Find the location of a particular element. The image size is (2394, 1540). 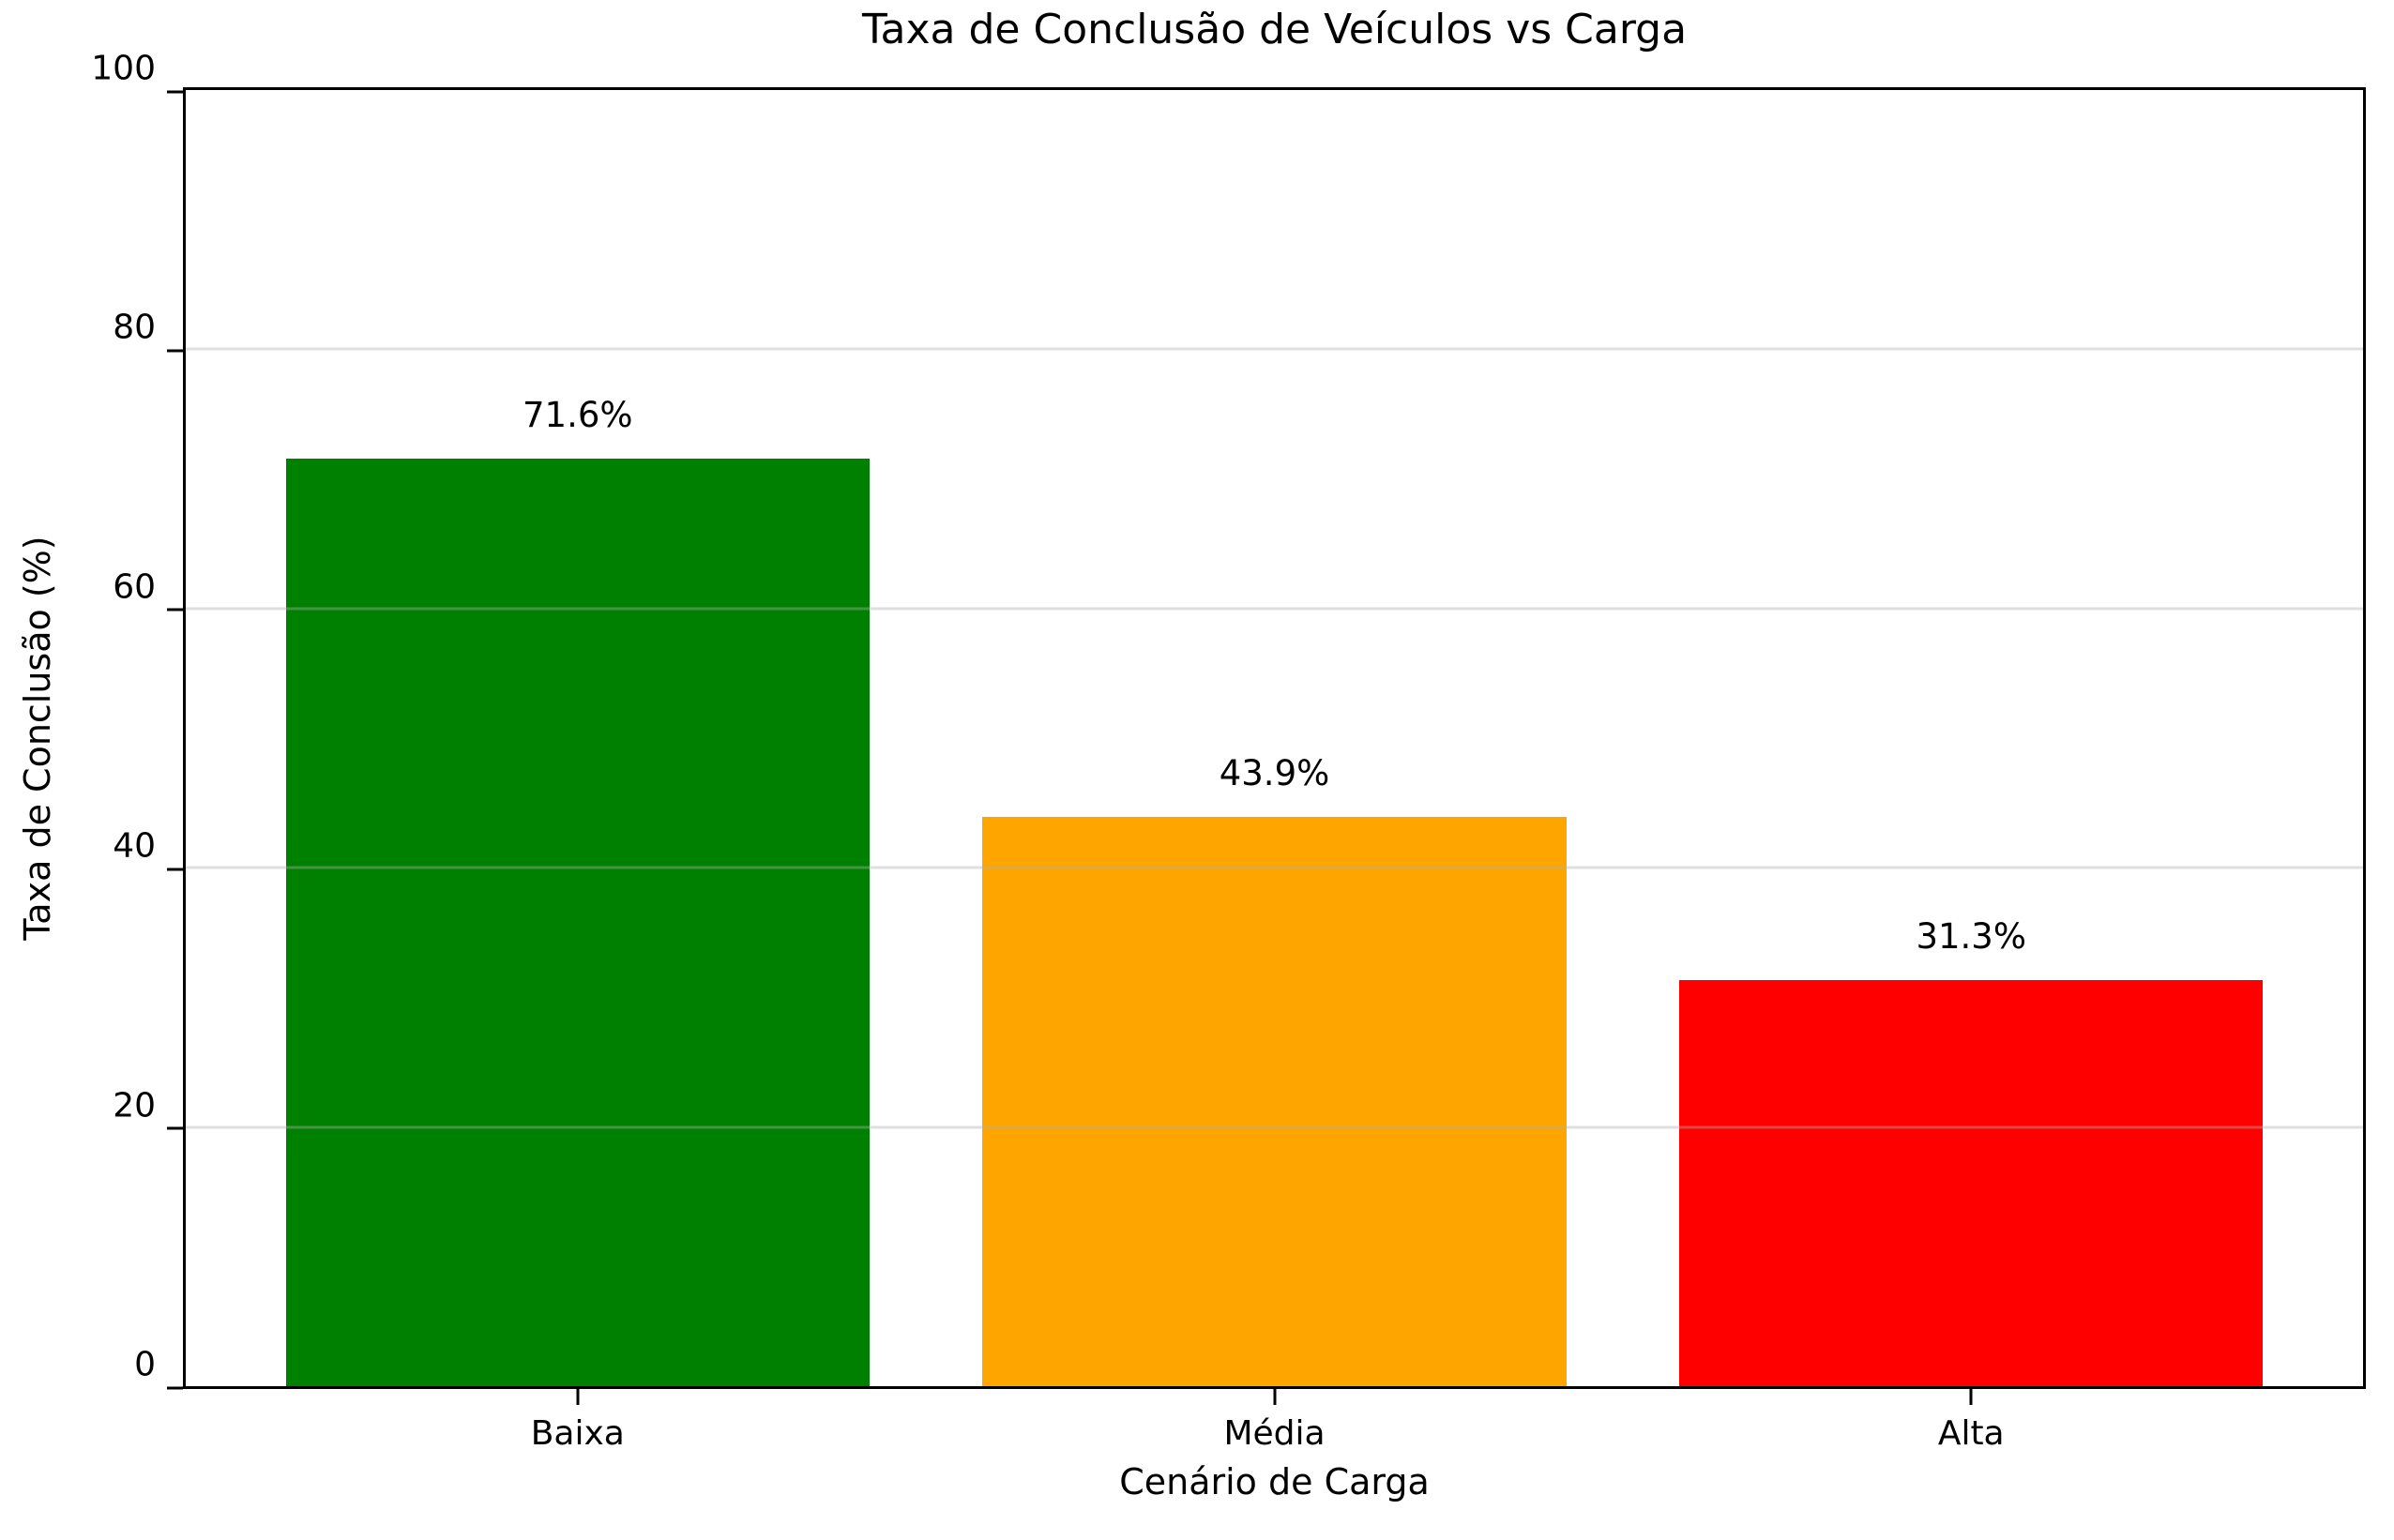

y-tick-label-20: 20 is located at coordinates (134, 1105).